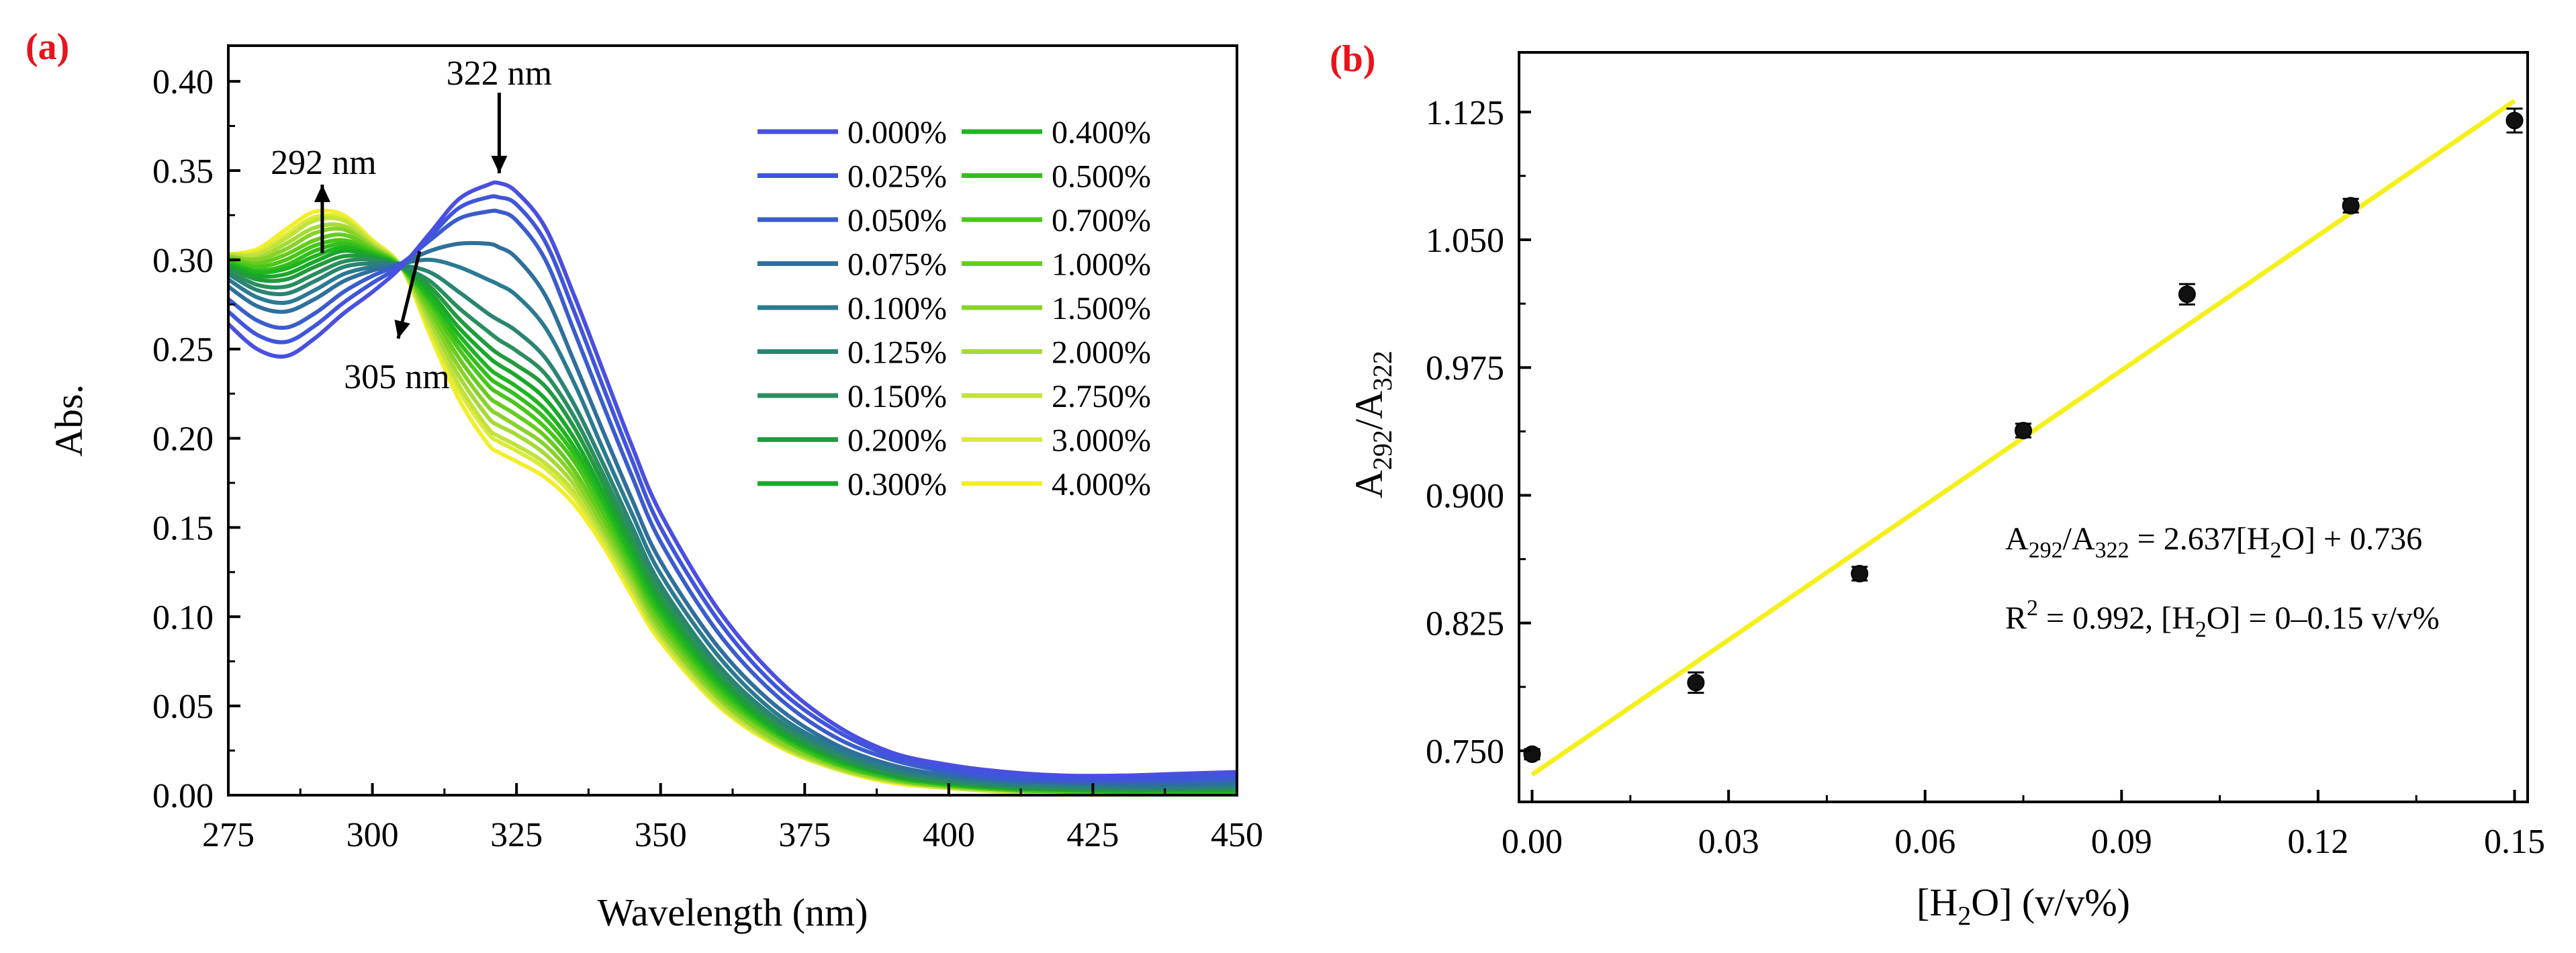 This screenshot has height=953, width=2576. Describe the element at coordinates (183, 796) in the screenshot. I see `y-tick-label: 0.00` at that location.